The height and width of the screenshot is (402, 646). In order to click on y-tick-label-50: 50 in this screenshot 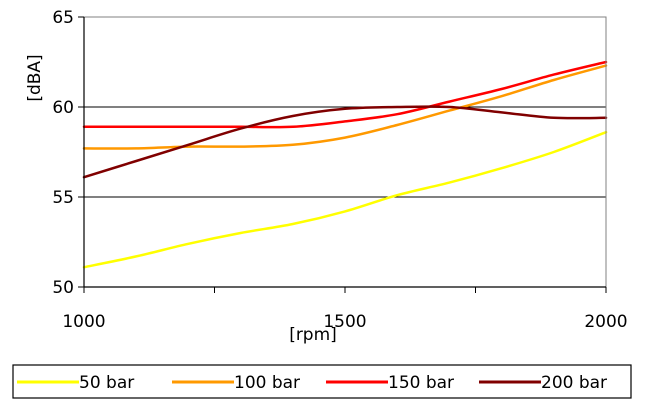, I will do `click(63, 288)`.